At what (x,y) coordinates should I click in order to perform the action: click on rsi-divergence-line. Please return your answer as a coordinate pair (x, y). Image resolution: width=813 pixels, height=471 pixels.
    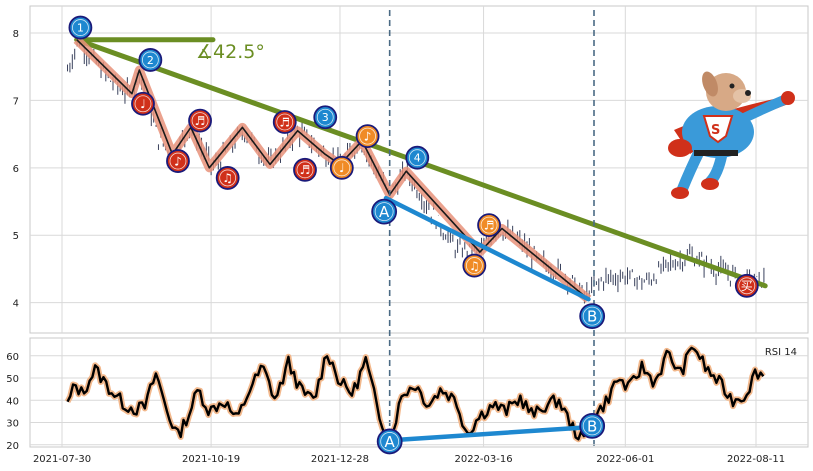
    Looking at the image, I should click on (491, 433).